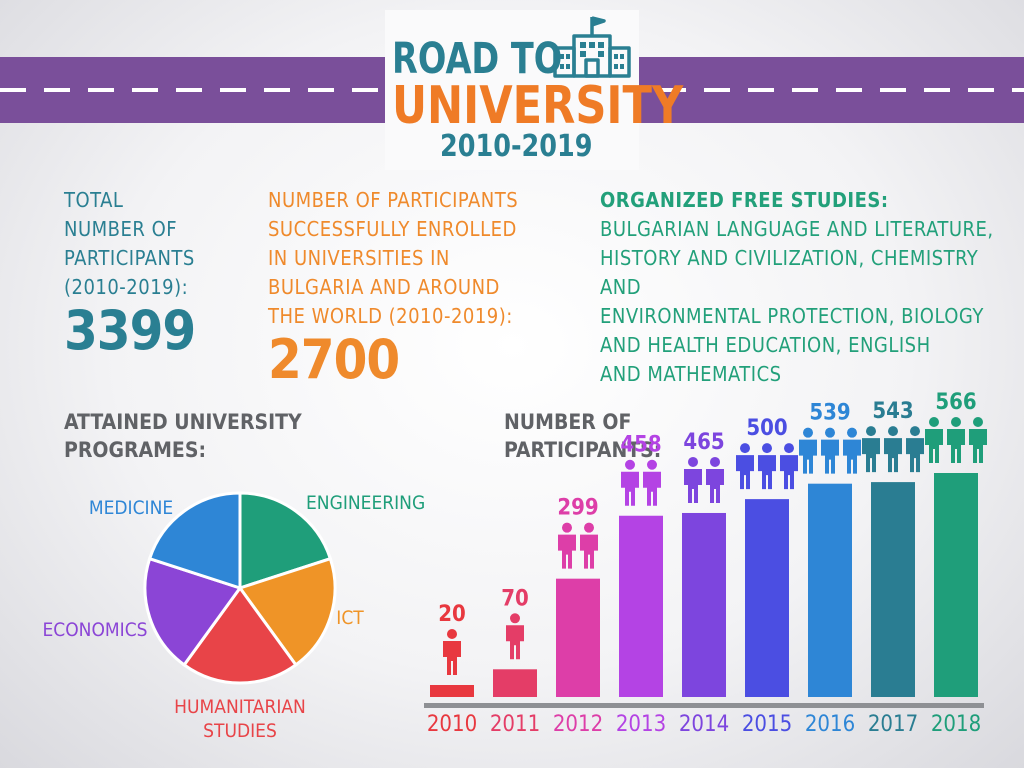 The width and height of the screenshot is (1024, 768). What do you see at coordinates (452, 724) in the screenshot?
I see `year-label-2010: 2010` at bounding box center [452, 724].